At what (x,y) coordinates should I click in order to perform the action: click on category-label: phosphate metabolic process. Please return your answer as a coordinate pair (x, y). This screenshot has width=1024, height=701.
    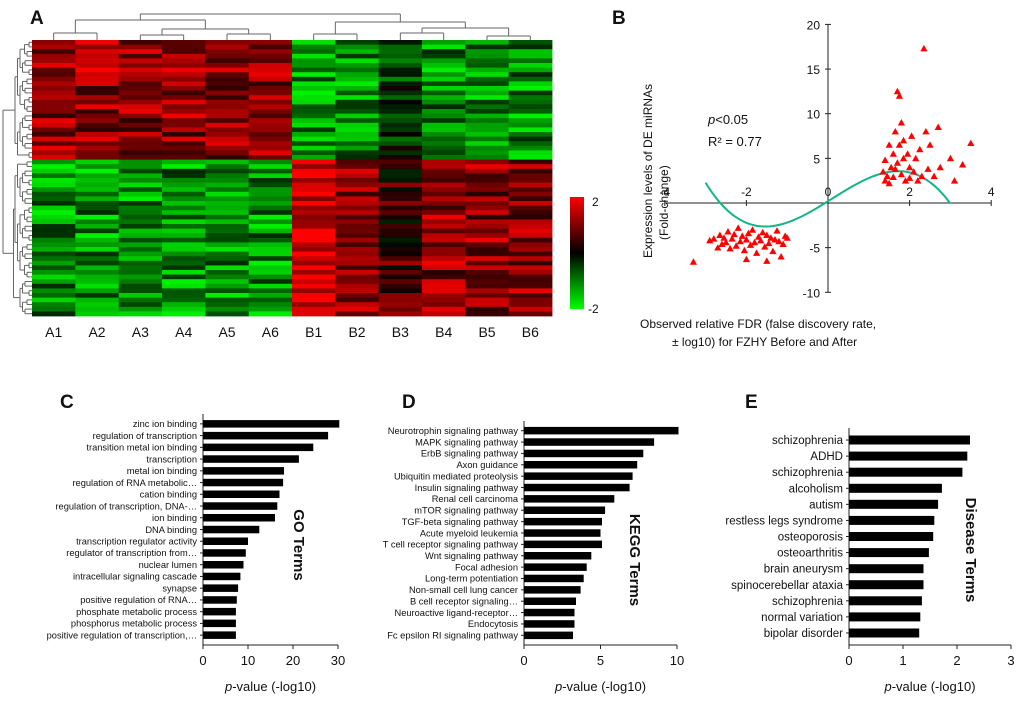
    Looking at the image, I should click on (136, 612).